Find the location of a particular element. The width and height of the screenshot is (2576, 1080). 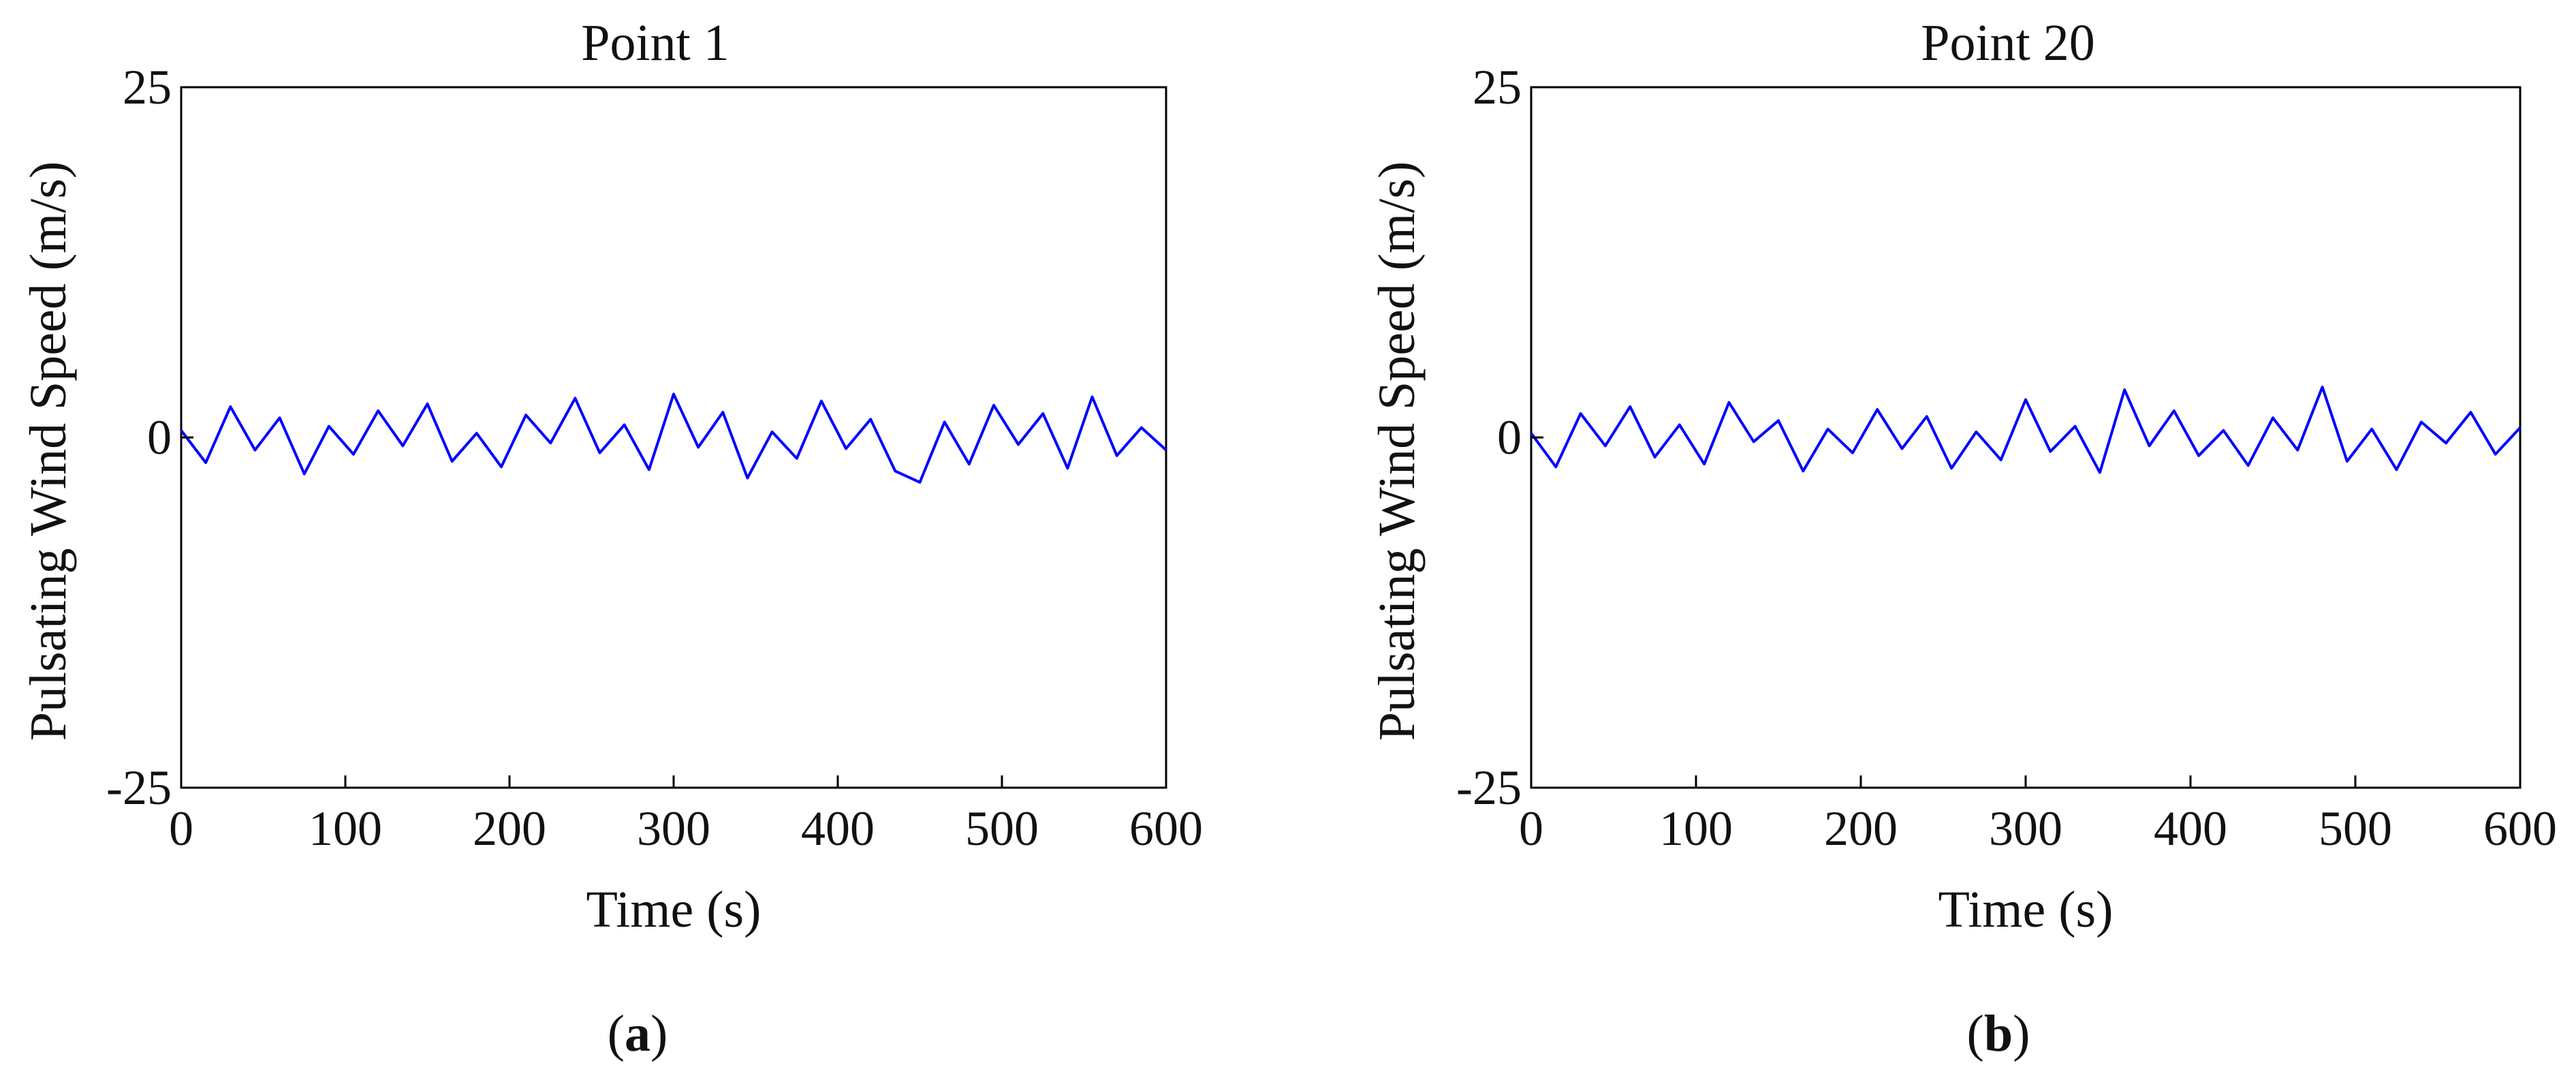

subfigure-label-letter: b is located at coordinates (1998, 1033).